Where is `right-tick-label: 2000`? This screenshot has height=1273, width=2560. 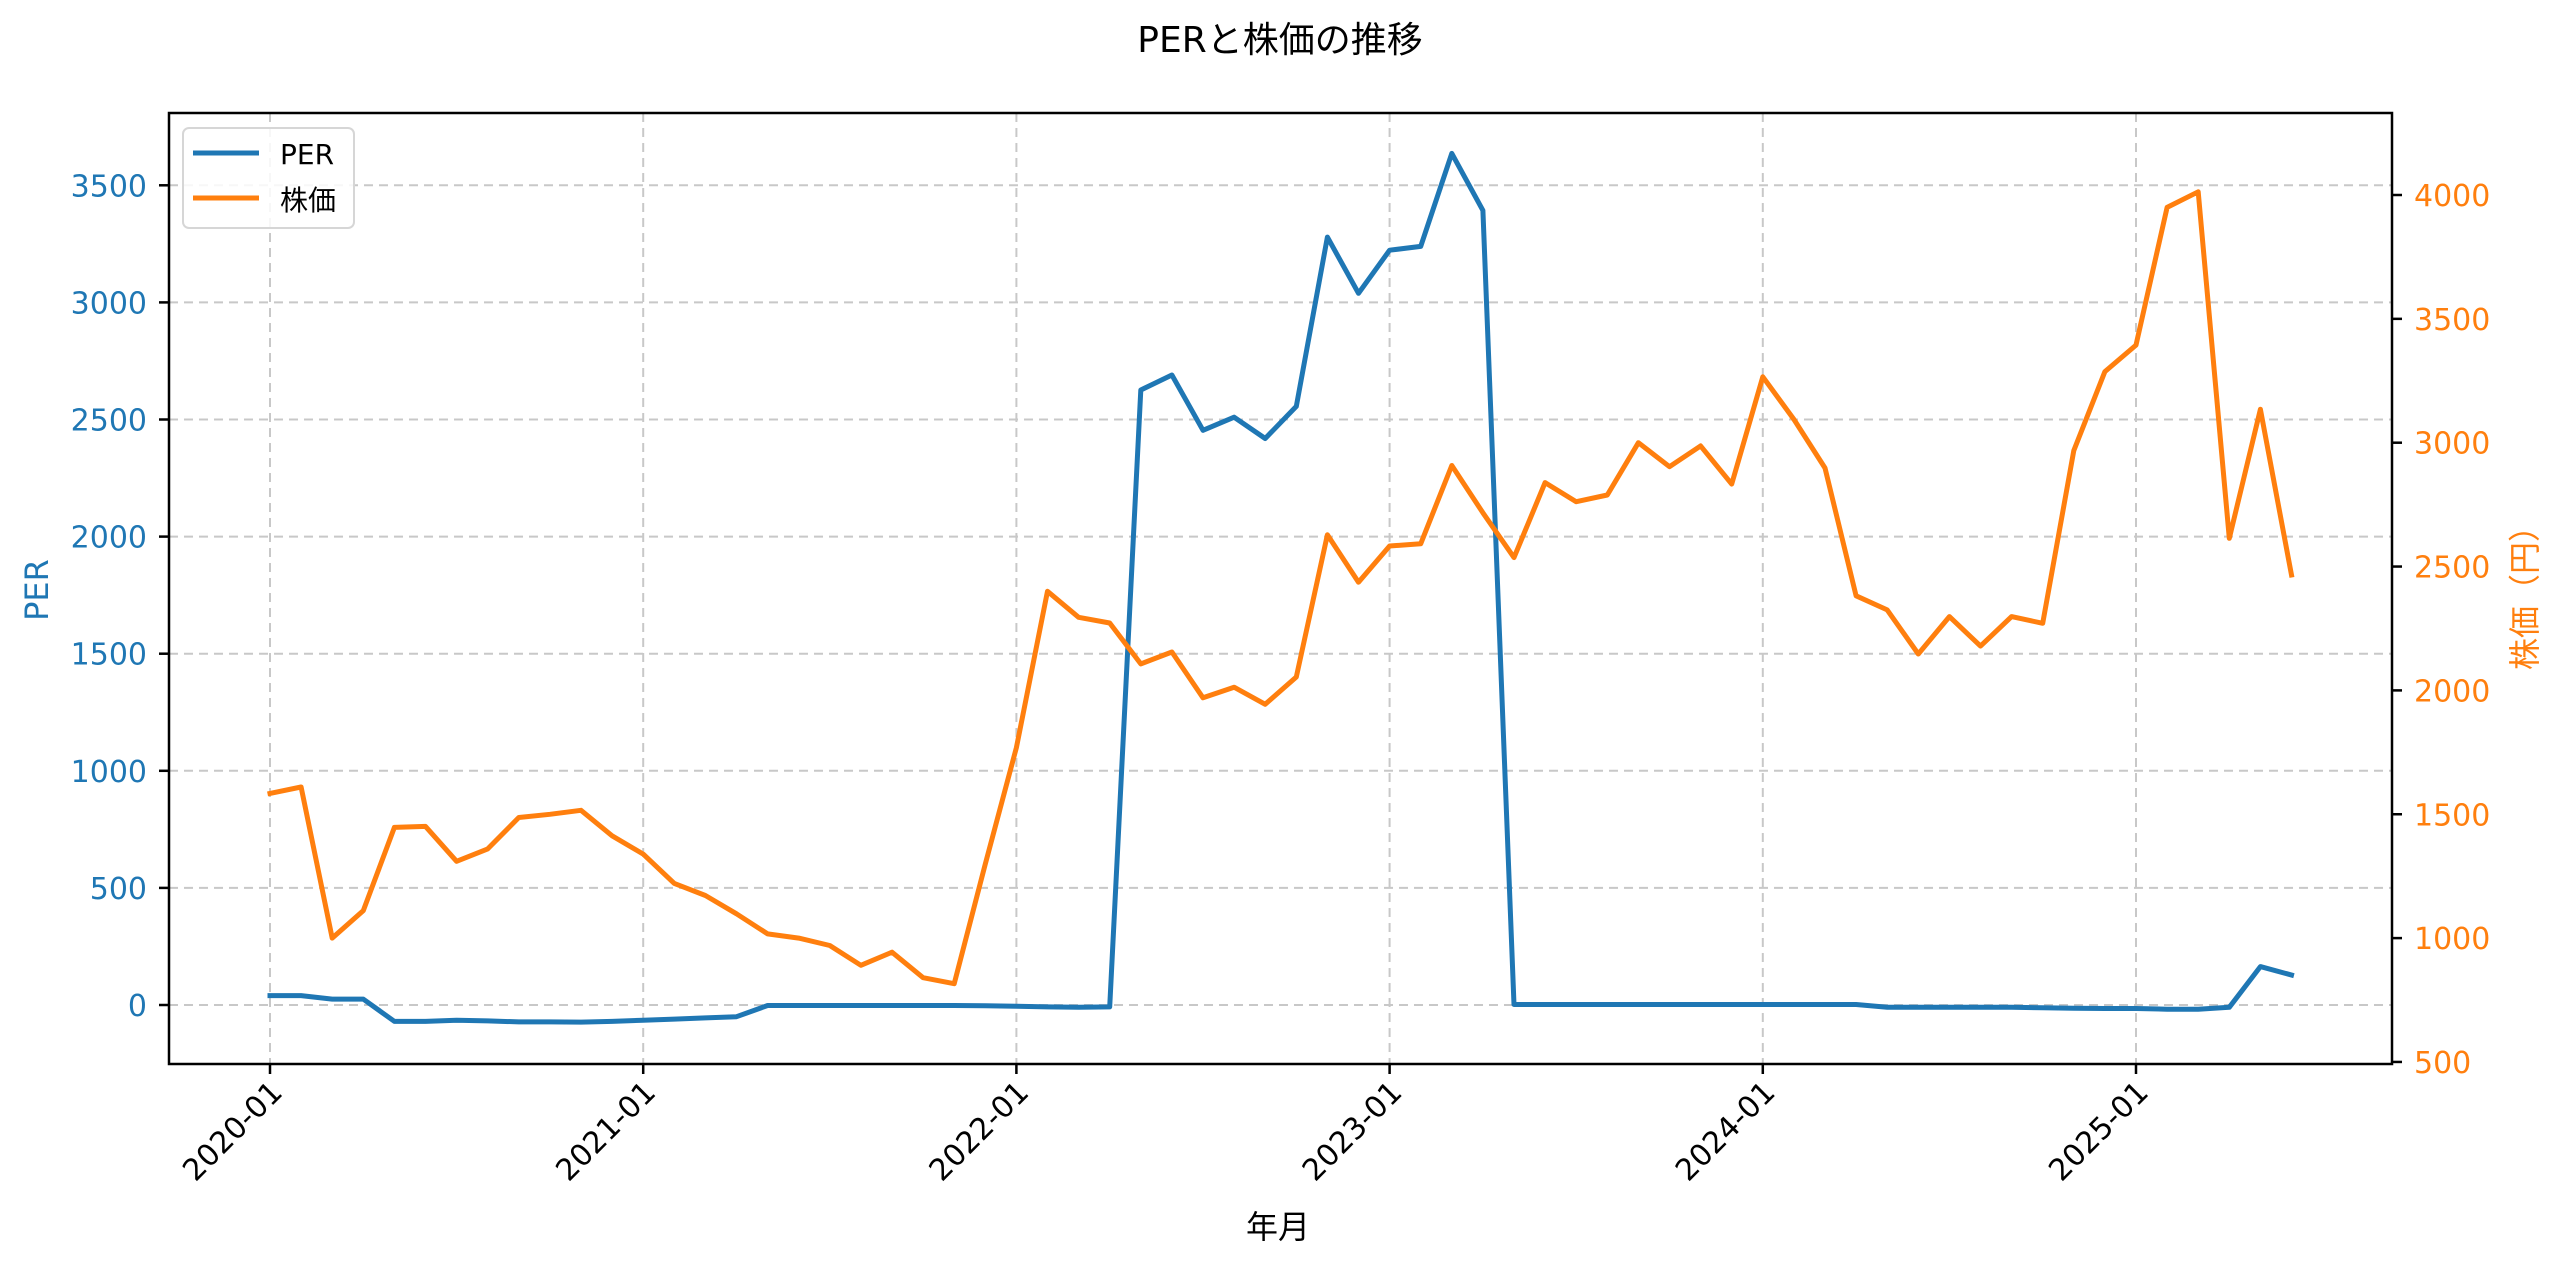 right-tick-label: 2000 is located at coordinates (2452, 691).